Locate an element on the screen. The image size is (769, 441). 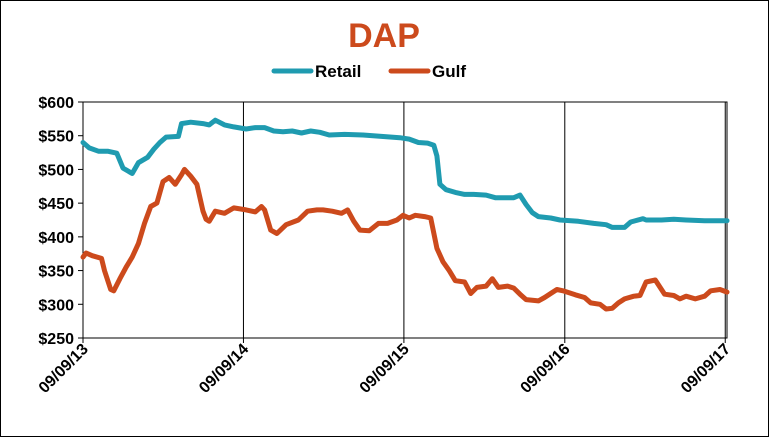
y-tick-label: $550 is located at coordinates (56, 137).